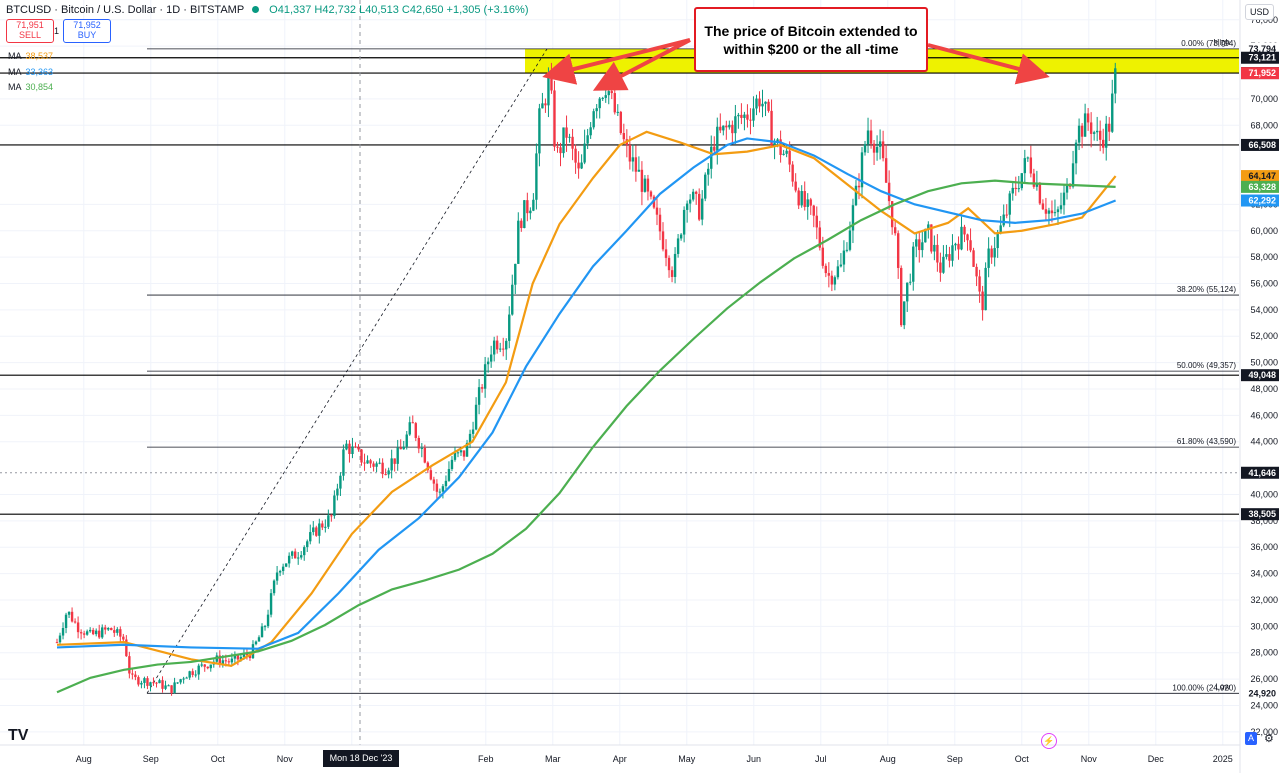 The height and width of the screenshot is (773, 1282). What do you see at coordinates (1089, 759) in the screenshot?
I see `time-tick-label: Nov` at bounding box center [1089, 759].